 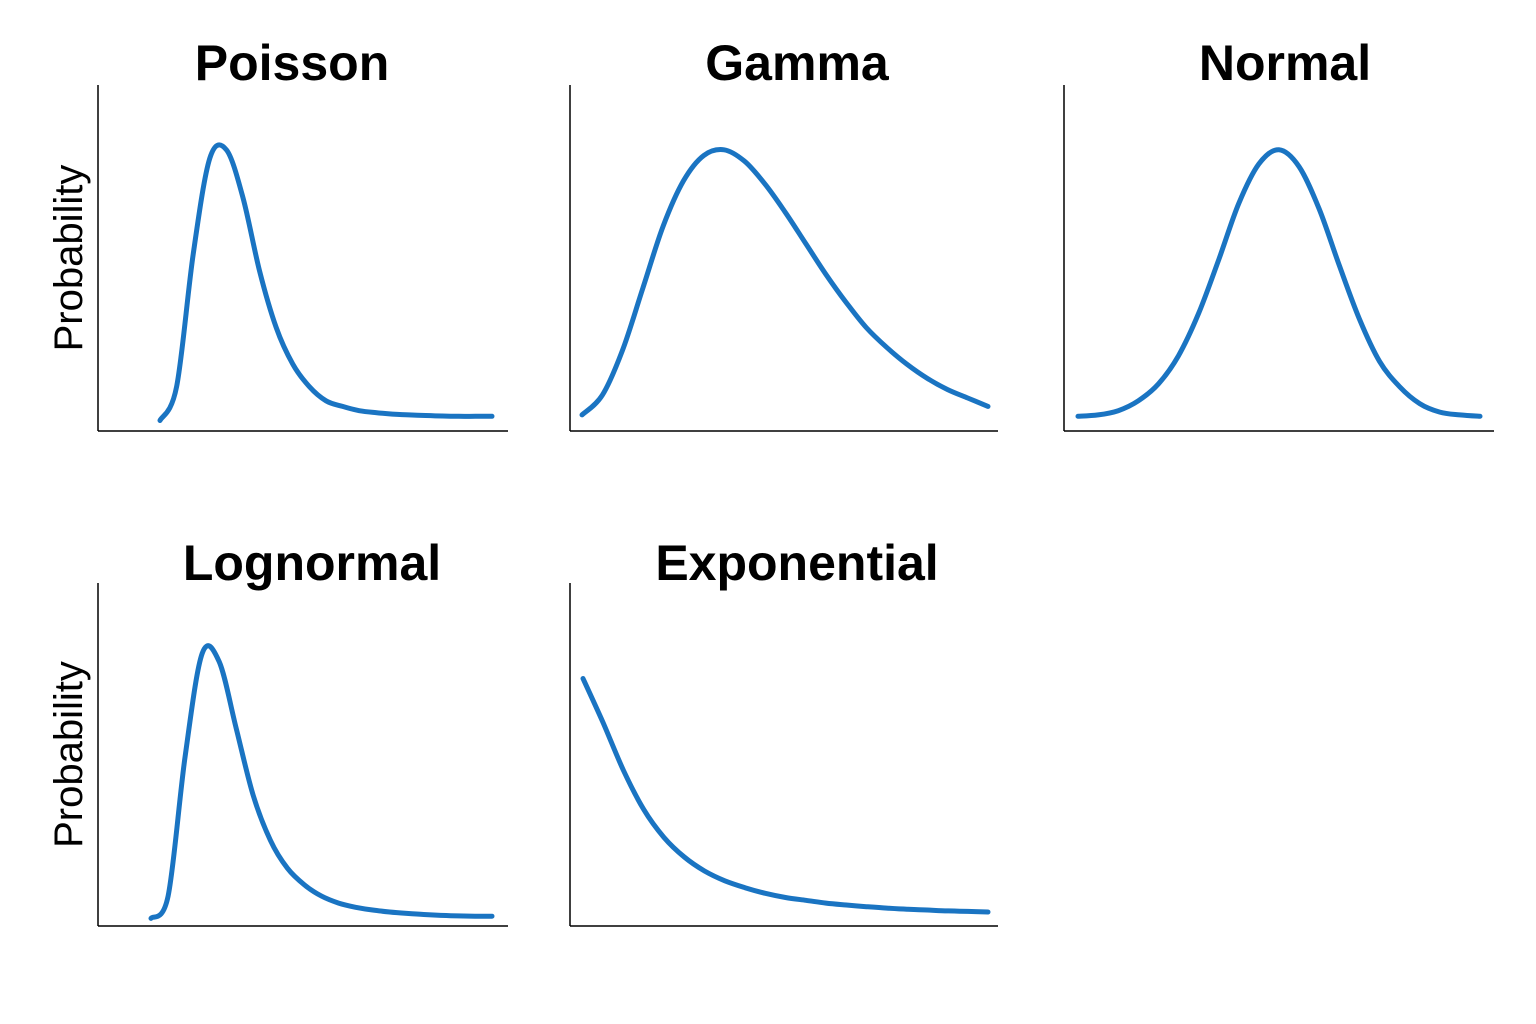 I want to click on poisson-ylabel: Probability, so click(x=69, y=258).